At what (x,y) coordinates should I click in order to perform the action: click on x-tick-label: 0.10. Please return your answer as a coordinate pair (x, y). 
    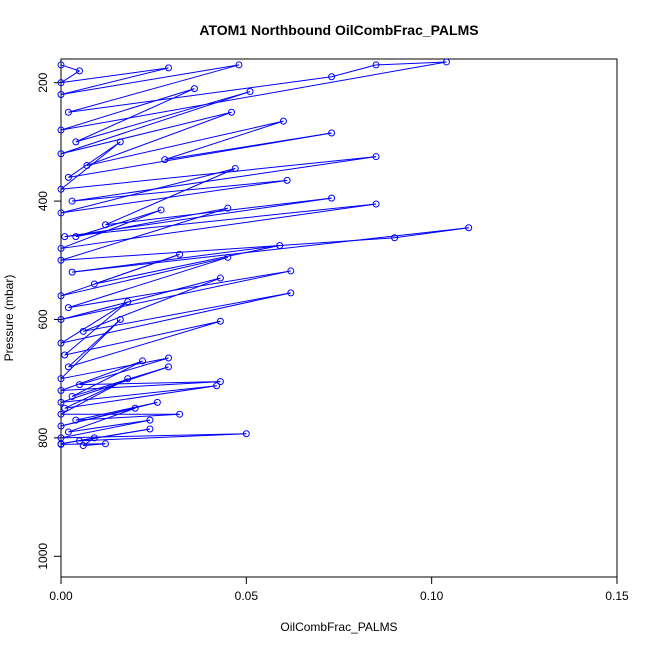
    Looking at the image, I should click on (432, 596).